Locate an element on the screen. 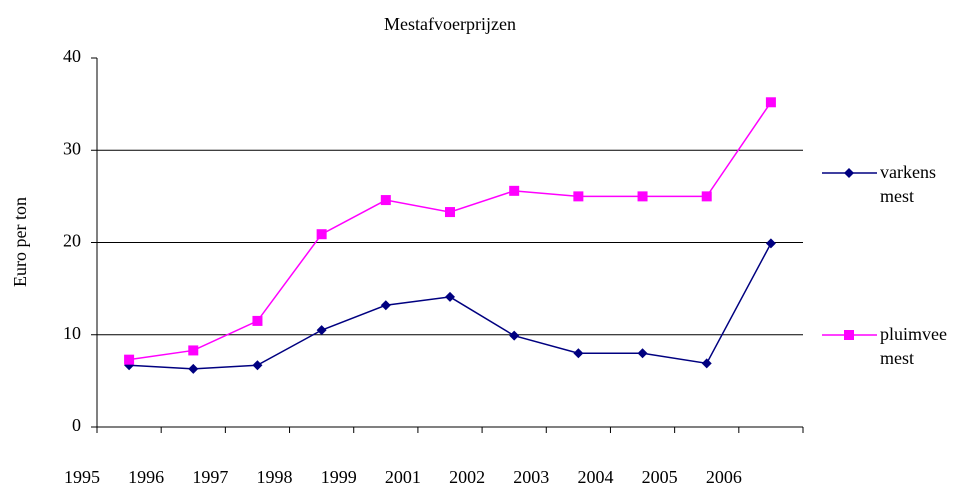  x-tick-label: 1995 is located at coordinates (82, 477).